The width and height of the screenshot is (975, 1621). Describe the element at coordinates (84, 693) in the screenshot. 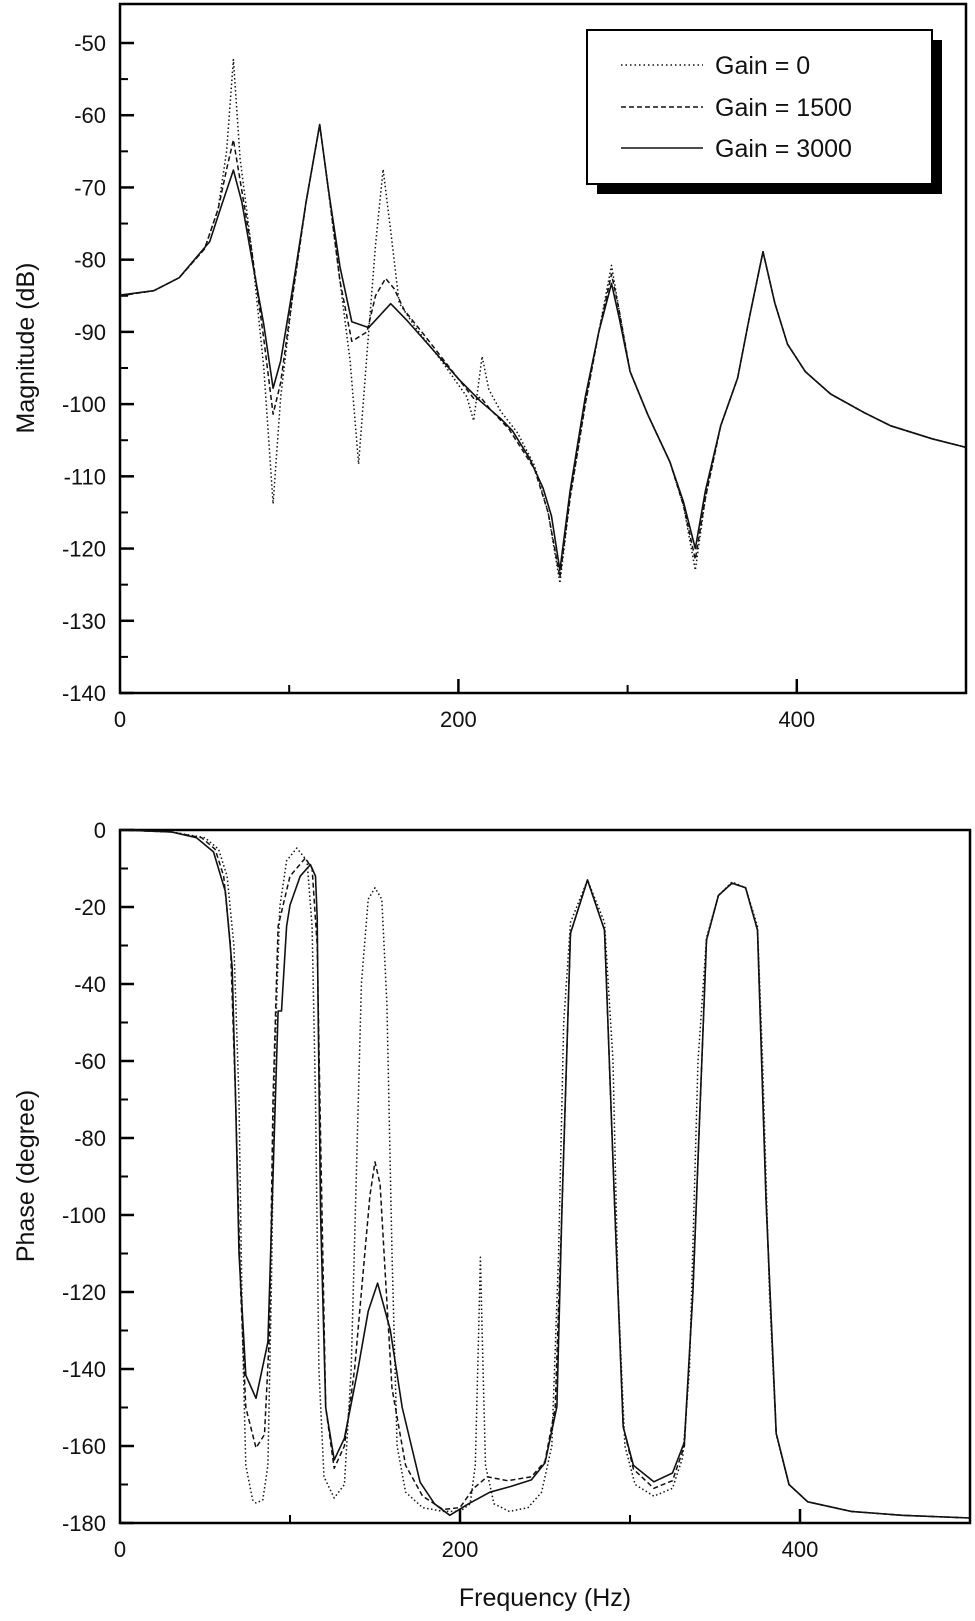

I see `magnitude-y-tick-label: -140` at that location.